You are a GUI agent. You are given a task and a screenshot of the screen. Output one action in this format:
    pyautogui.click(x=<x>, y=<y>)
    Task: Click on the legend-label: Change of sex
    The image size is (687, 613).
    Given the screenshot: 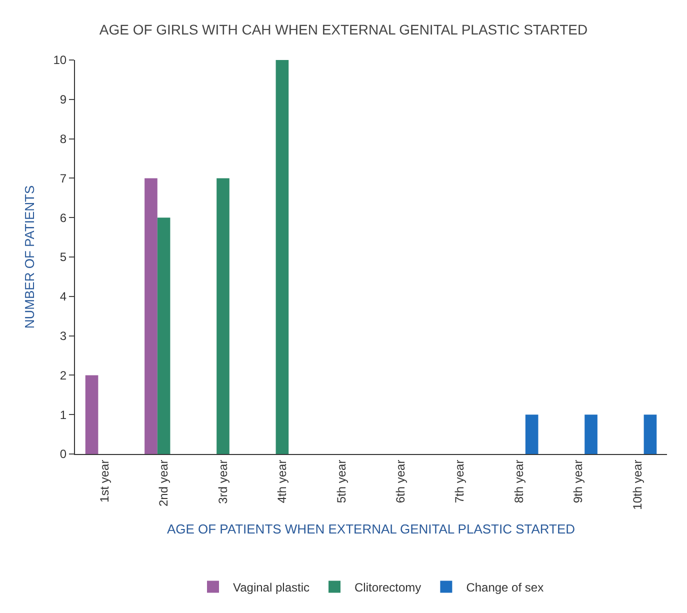 What is the action you would take?
    pyautogui.click(x=505, y=587)
    